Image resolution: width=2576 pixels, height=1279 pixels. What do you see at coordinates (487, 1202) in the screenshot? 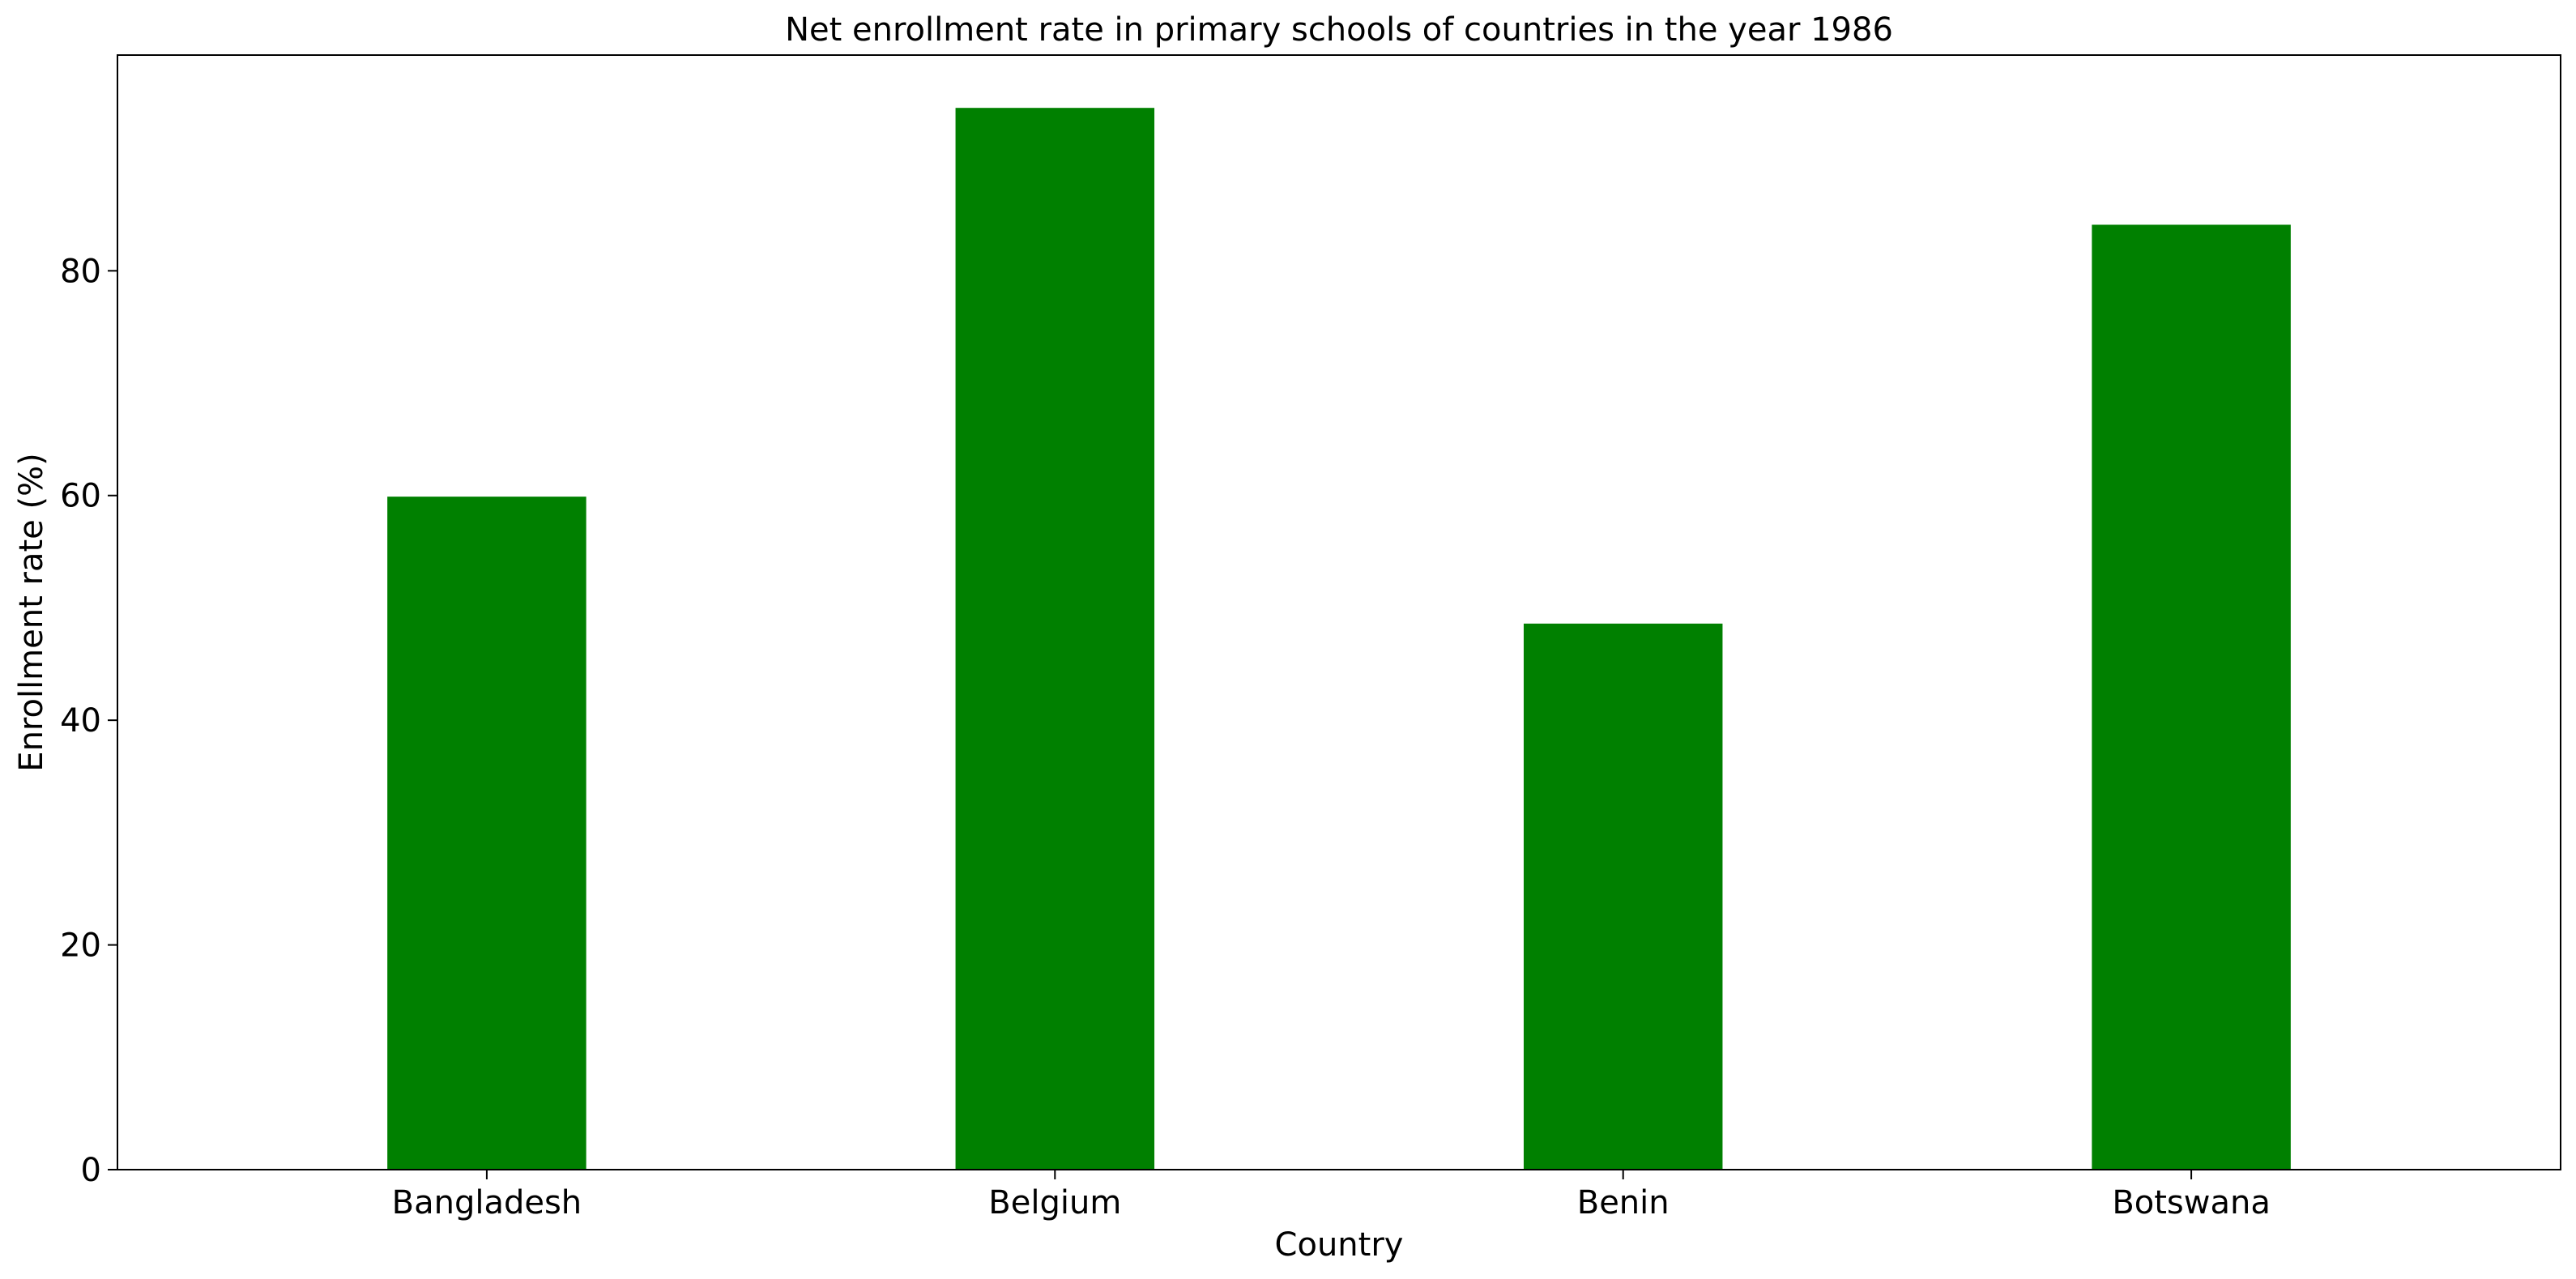
I see `x-tick-label: Bangladesh` at bounding box center [487, 1202].